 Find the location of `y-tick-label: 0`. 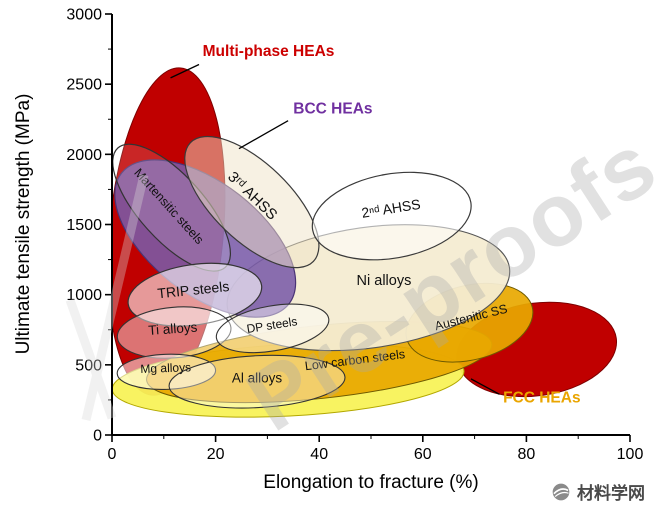

y-tick-label: 0 is located at coordinates (97, 436).